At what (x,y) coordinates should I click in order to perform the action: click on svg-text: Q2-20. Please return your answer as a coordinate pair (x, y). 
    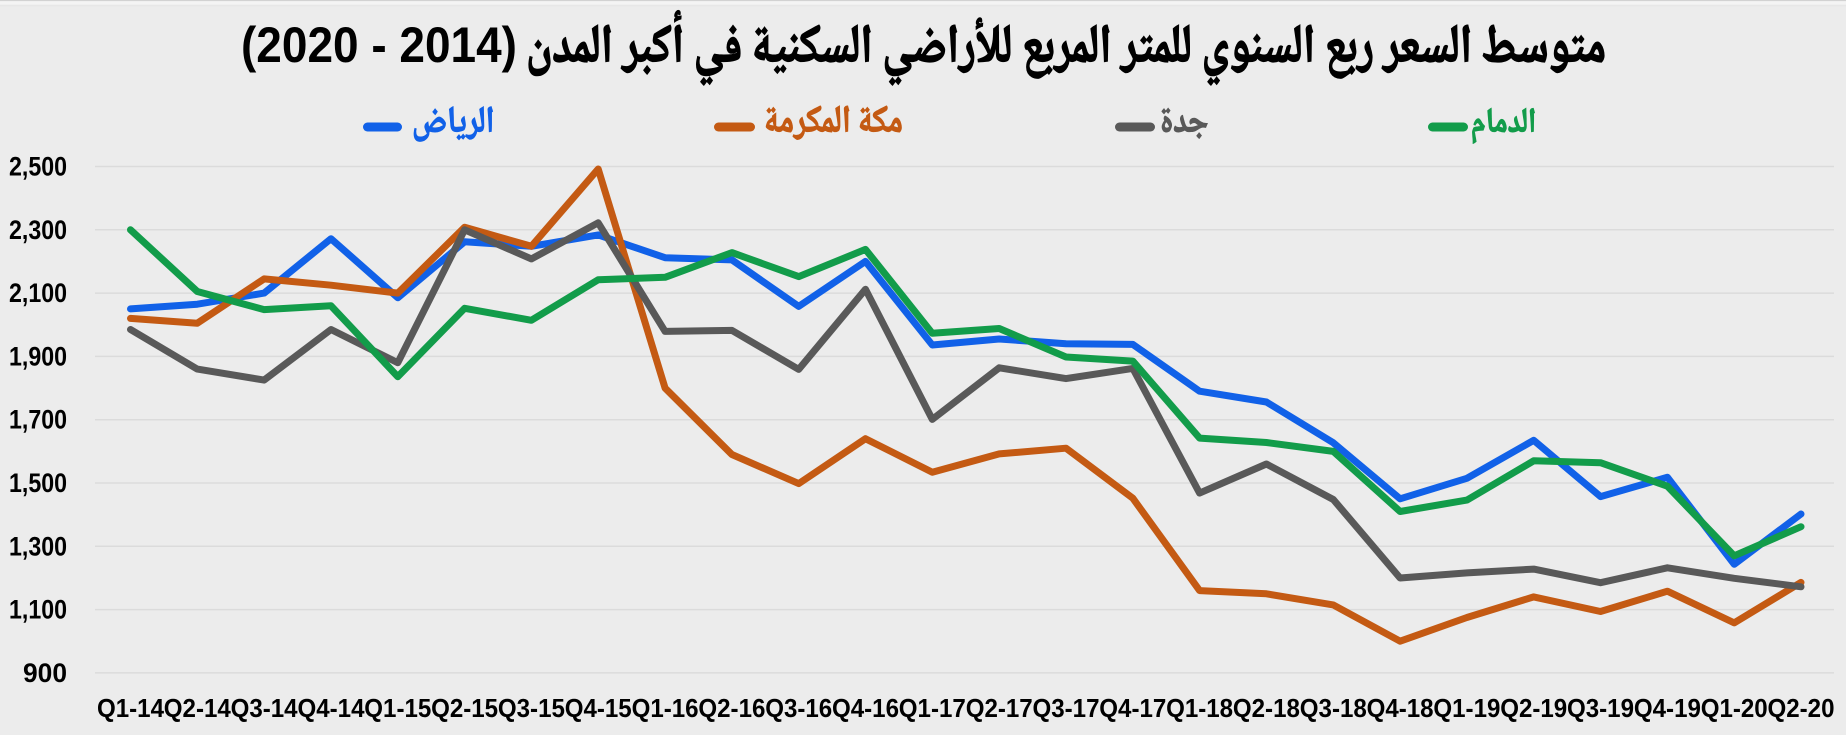
    Looking at the image, I should click on (1801, 708).